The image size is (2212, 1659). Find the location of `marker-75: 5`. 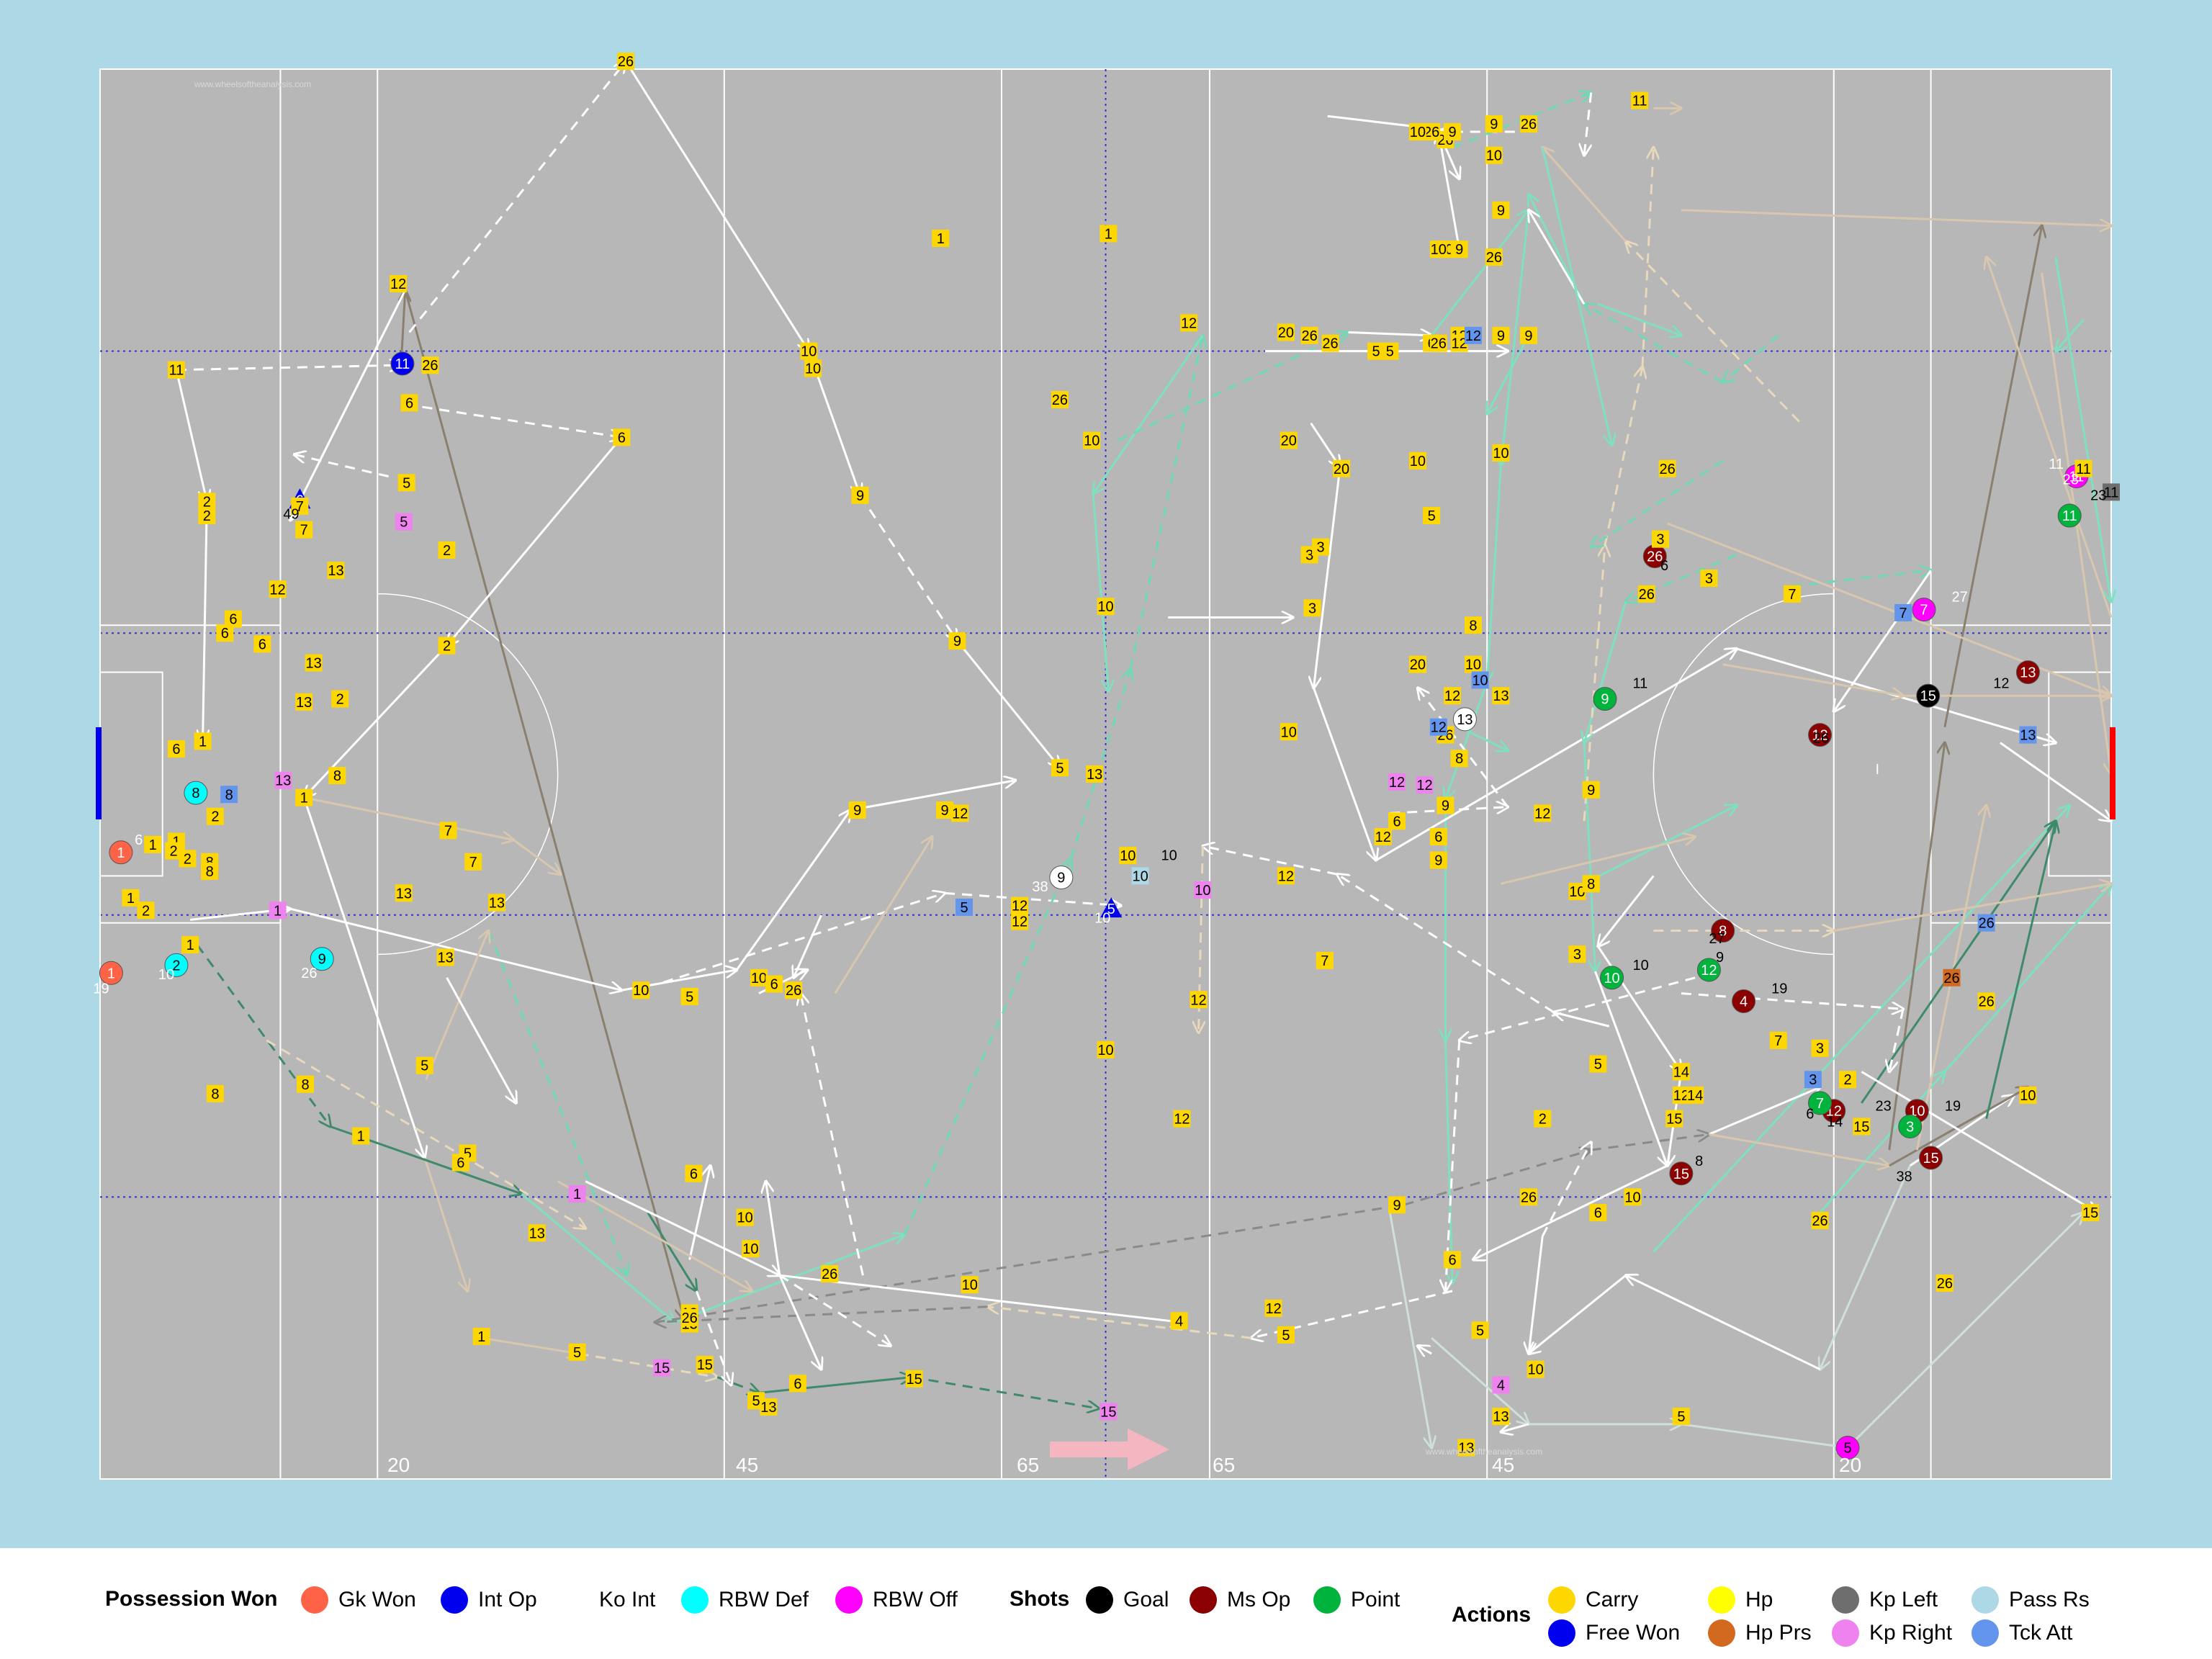

marker-75: 5 is located at coordinates (424, 1065).